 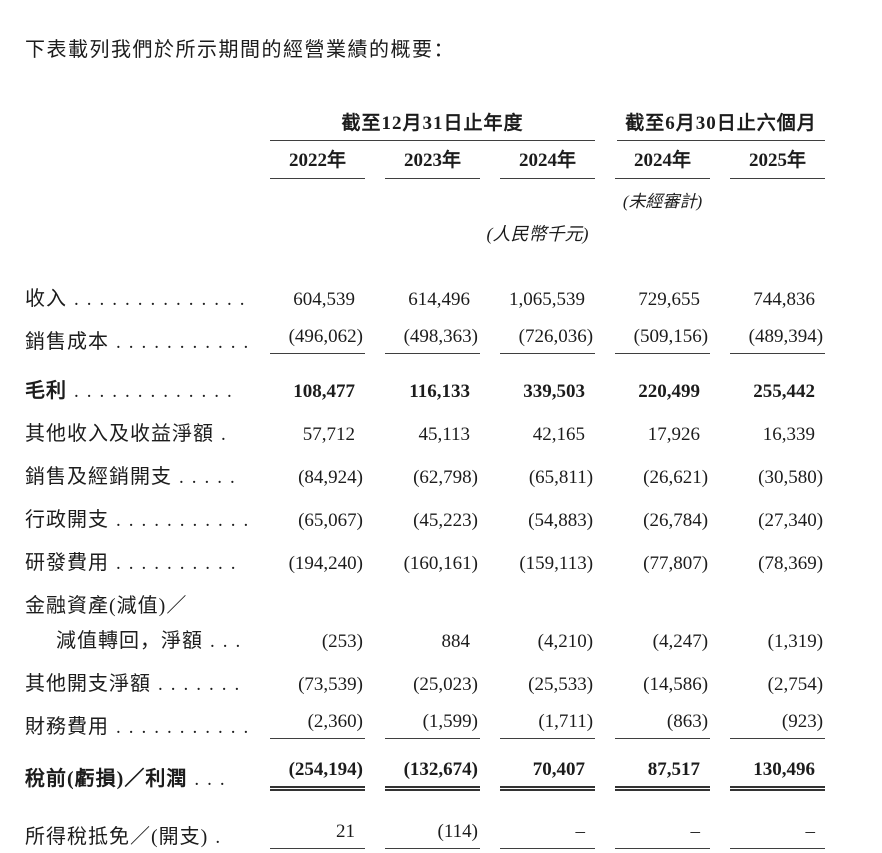 I want to click on value-cell: 220,499, so click(x=652, y=385).